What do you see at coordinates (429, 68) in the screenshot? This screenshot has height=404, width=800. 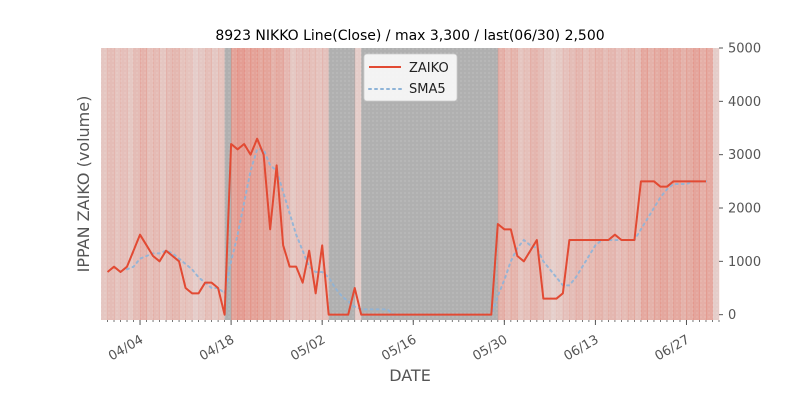 I see `legend-zaiko-label: ZAIKO` at bounding box center [429, 68].